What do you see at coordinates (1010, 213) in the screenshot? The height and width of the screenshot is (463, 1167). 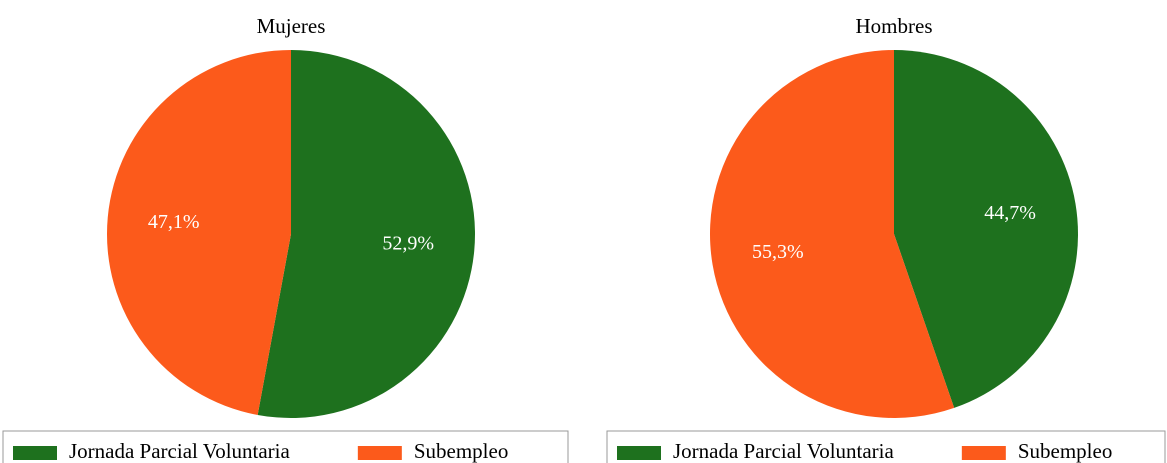 I see `data-label: 44,7%` at bounding box center [1010, 213].